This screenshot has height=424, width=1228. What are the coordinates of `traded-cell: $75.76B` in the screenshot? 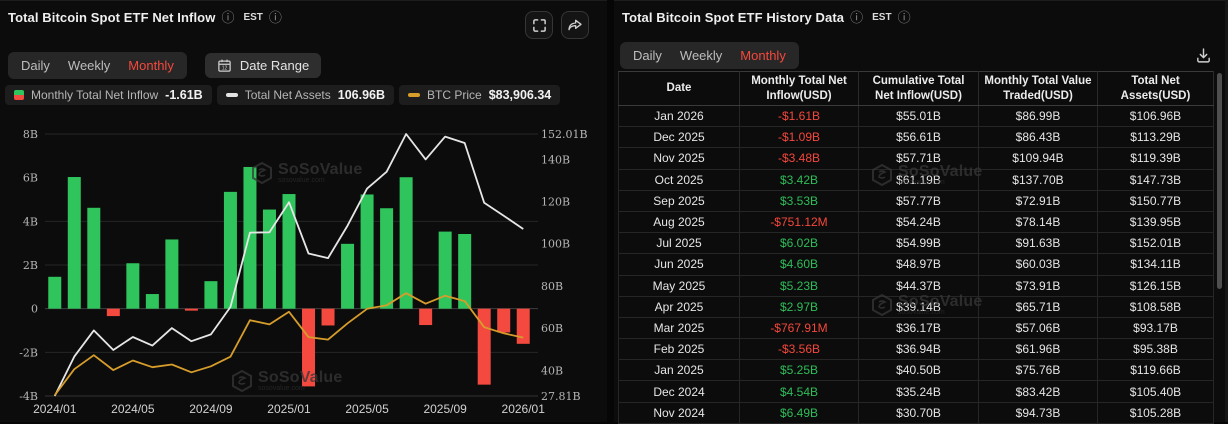 It's located at (1038, 370).